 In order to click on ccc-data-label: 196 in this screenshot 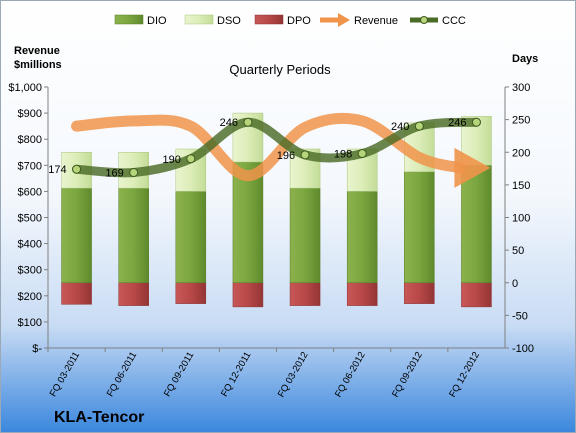, I will do `click(286, 156)`.